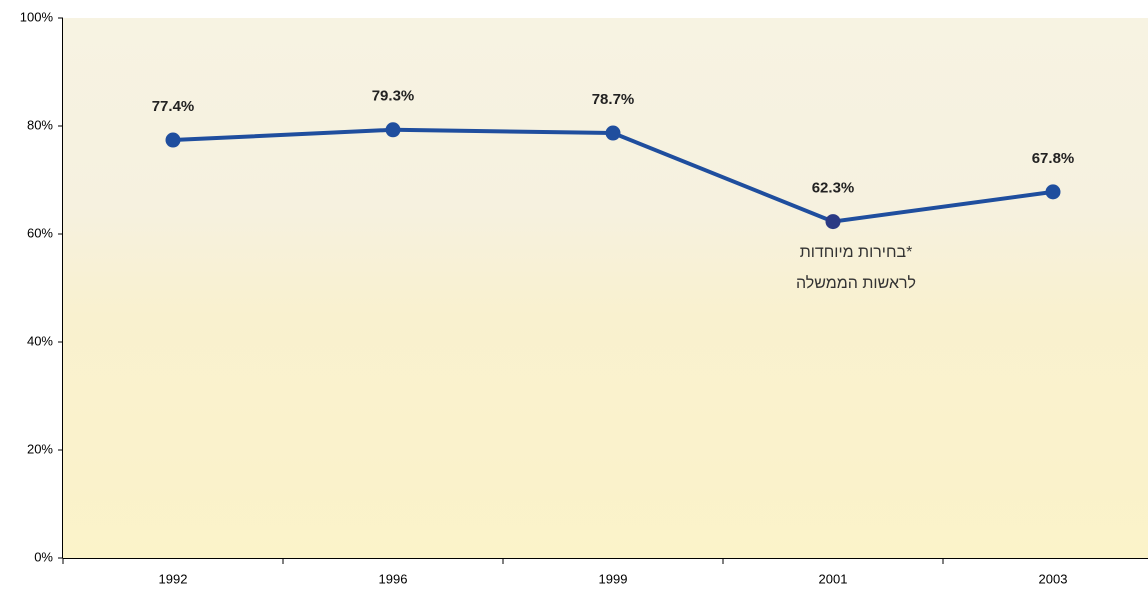 The image size is (1148, 589). Describe the element at coordinates (613, 99) in the screenshot. I see `value-label: 78.7%` at that location.